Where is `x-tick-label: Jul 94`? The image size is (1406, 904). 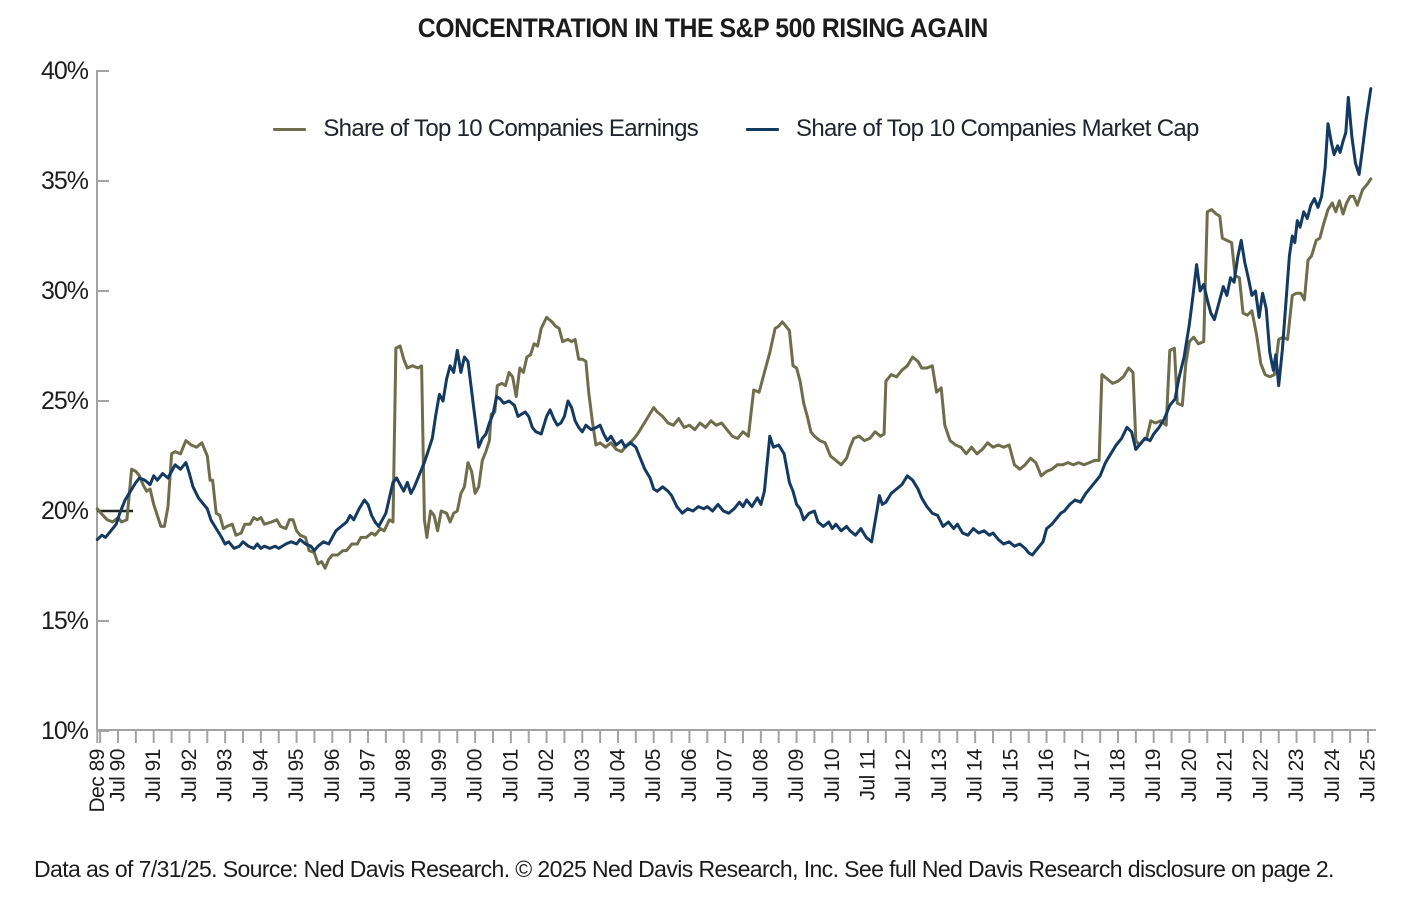 x-tick-label: Jul 94 is located at coordinates (260, 775).